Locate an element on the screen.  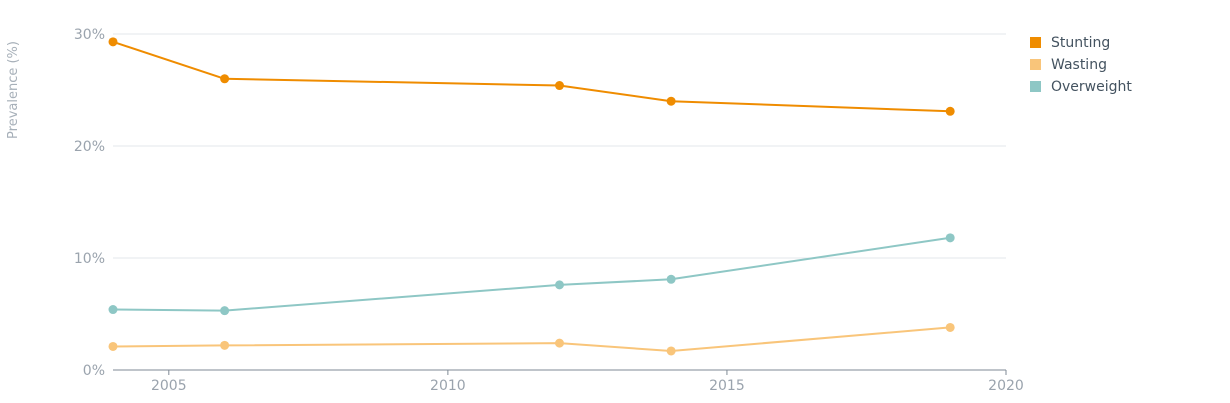
legend-label: Wasting is located at coordinates (1079, 65).